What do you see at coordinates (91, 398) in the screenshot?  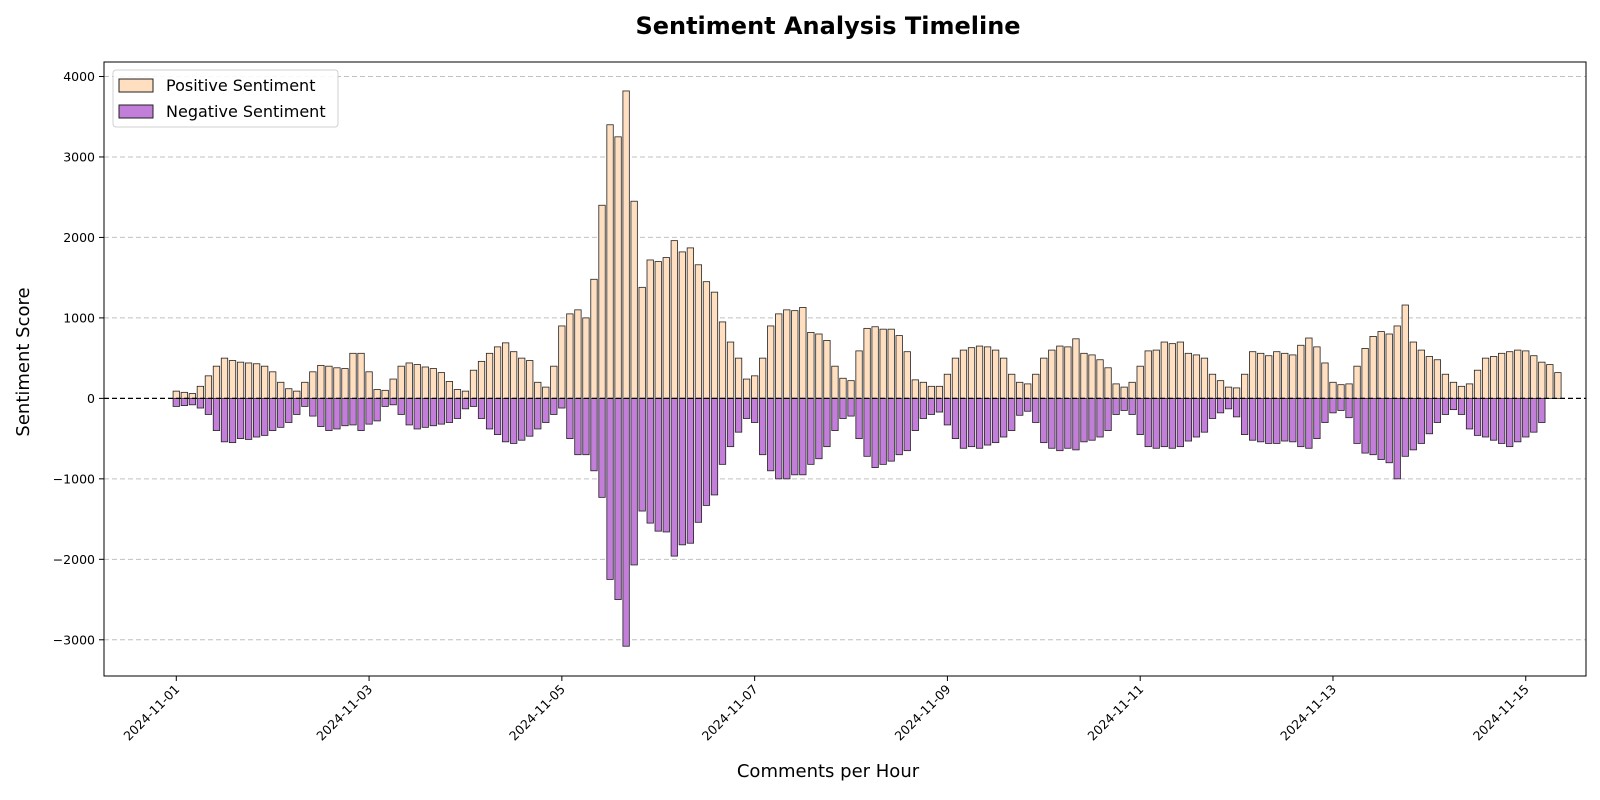 I see `y-tick-label: 0` at bounding box center [91, 398].